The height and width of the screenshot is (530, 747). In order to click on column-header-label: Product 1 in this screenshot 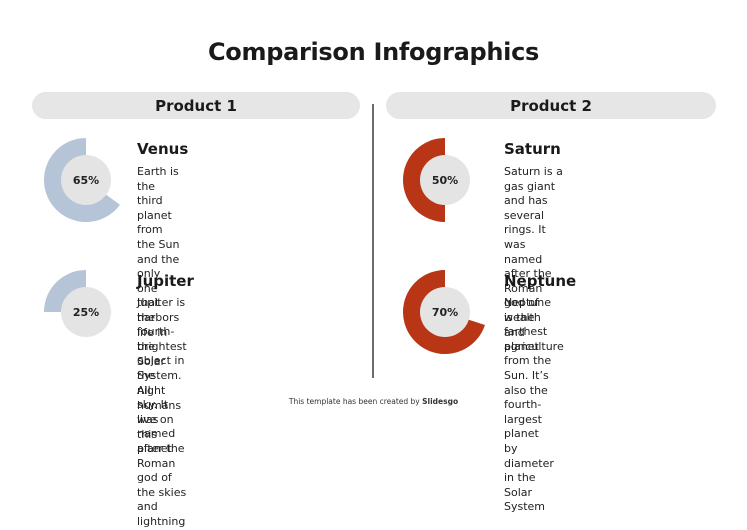, I will do `click(196, 105)`.